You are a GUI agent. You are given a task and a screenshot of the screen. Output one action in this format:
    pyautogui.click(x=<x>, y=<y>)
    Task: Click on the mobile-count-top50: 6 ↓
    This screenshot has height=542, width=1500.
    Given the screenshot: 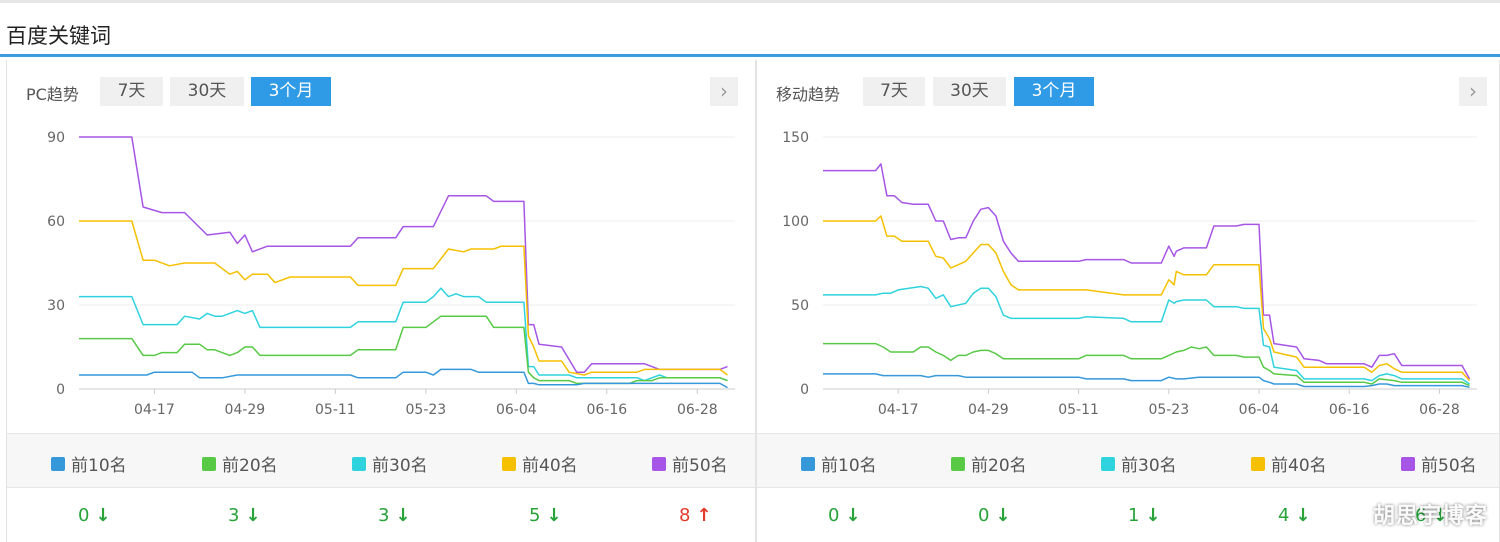 What is the action you would take?
    pyautogui.click(x=1431, y=515)
    